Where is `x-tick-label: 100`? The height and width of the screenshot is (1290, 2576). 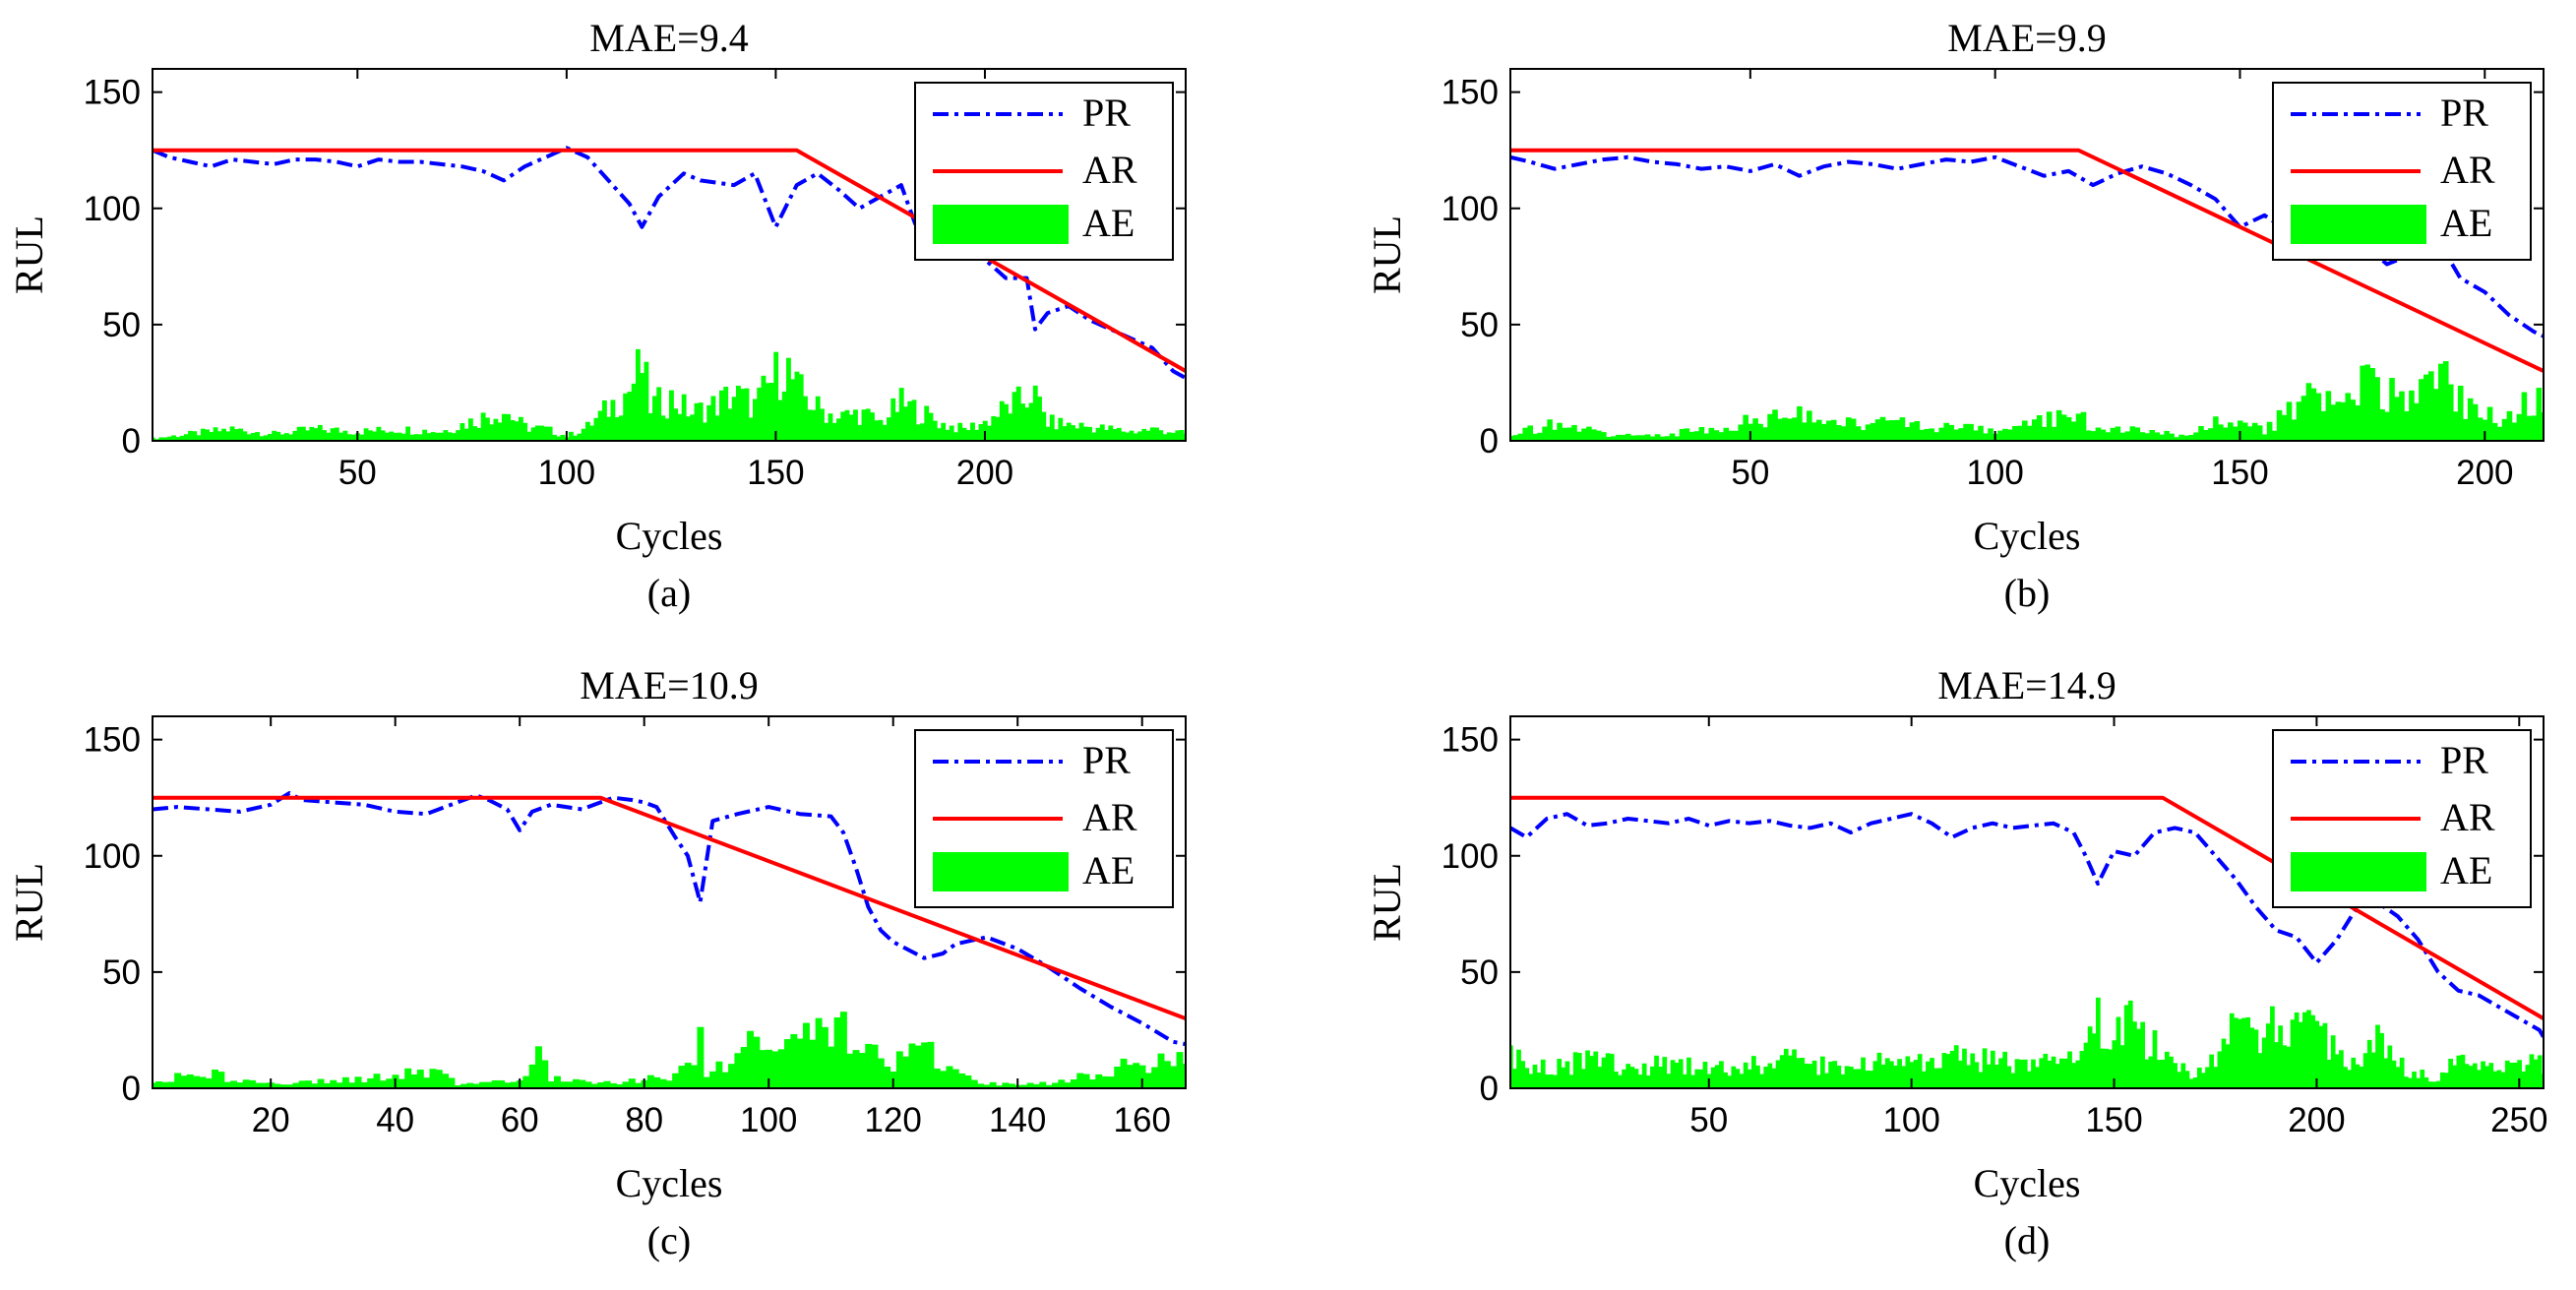 x-tick-label: 100 is located at coordinates (566, 473).